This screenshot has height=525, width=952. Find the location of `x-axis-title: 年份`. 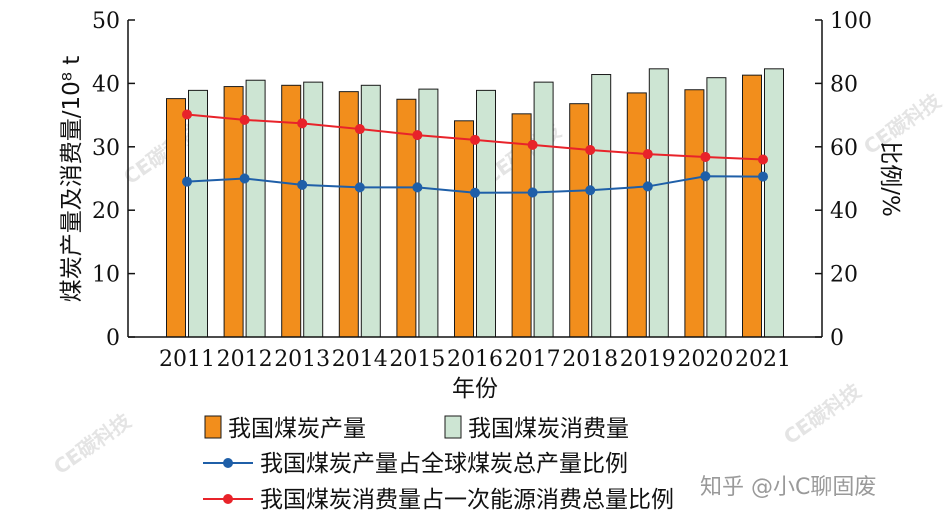

x-axis-title: 年份 is located at coordinates (475, 389).